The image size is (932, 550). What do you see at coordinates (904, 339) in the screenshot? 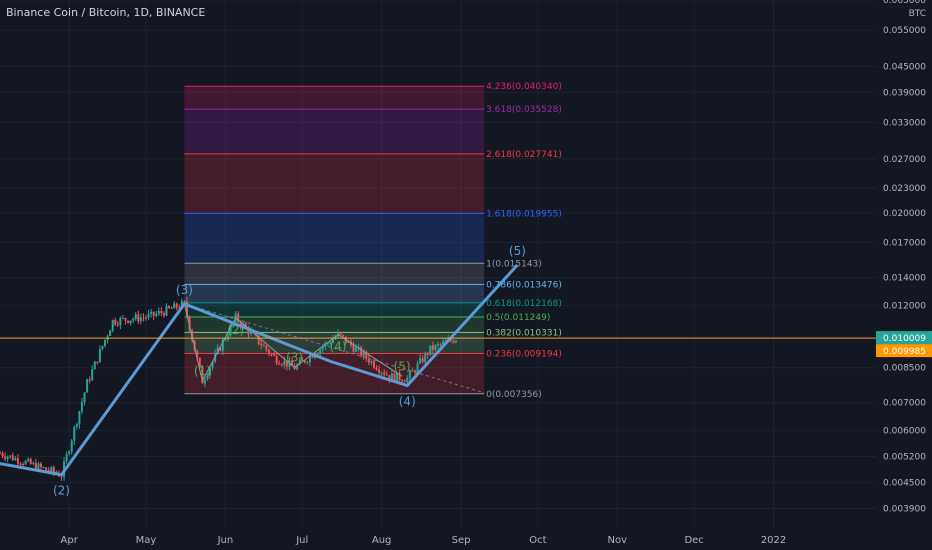
I see `last-price-label: 0.010009` at bounding box center [904, 339].